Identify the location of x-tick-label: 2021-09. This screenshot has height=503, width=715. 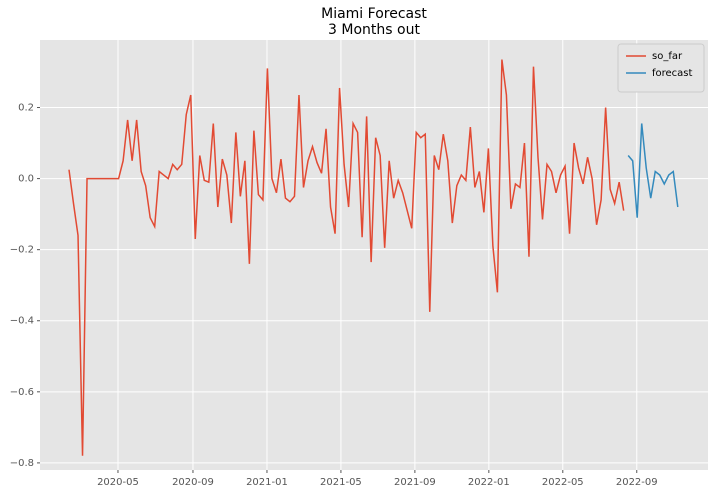
(415, 482).